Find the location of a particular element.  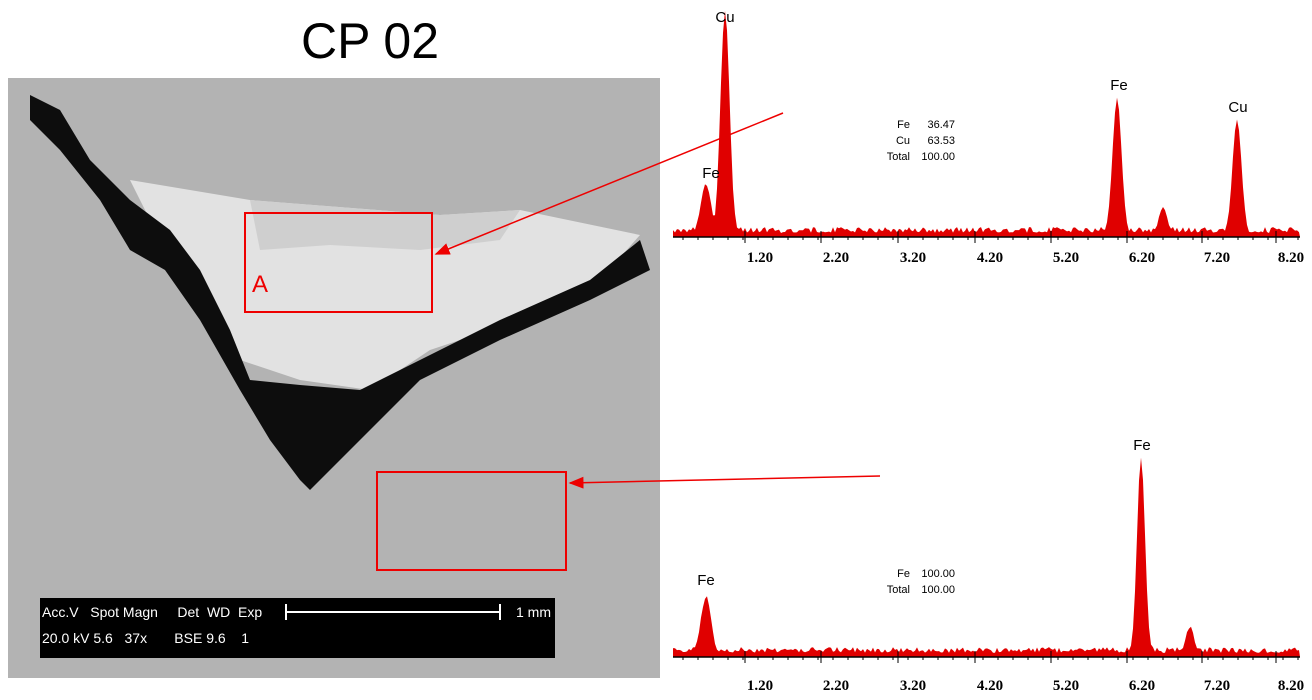

info-values: 20.0 kV 5.6 37x BSE 9.6 1 is located at coordinates (145, 638).